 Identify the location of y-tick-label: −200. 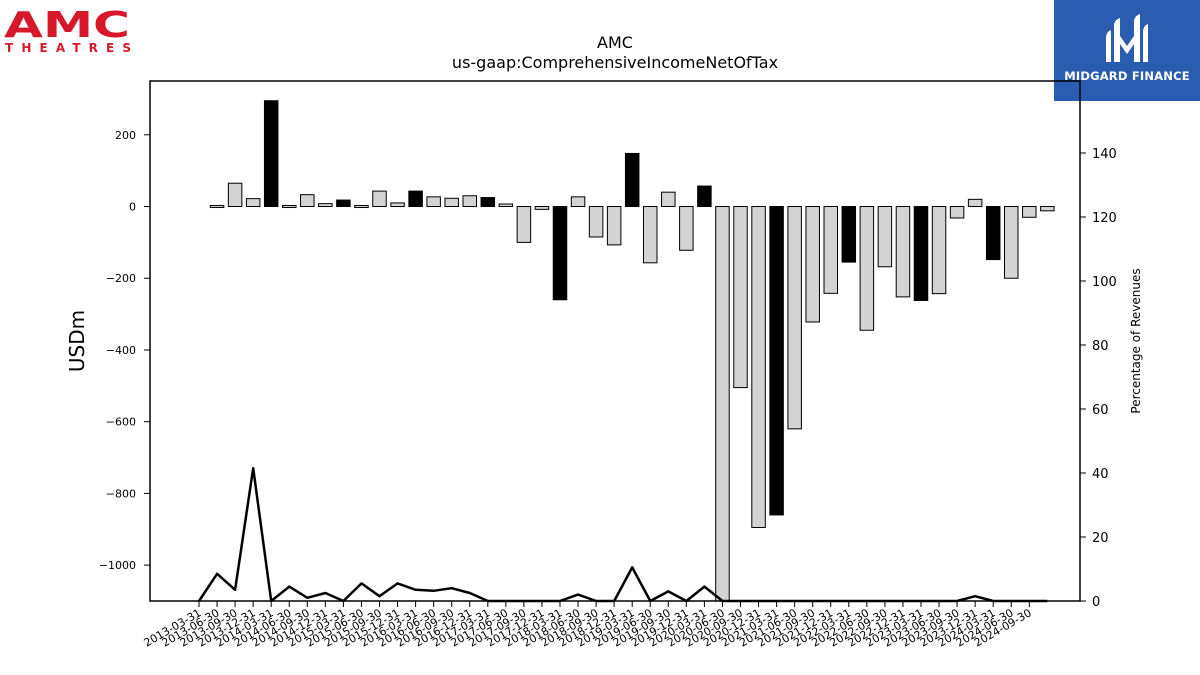
(121, 278).